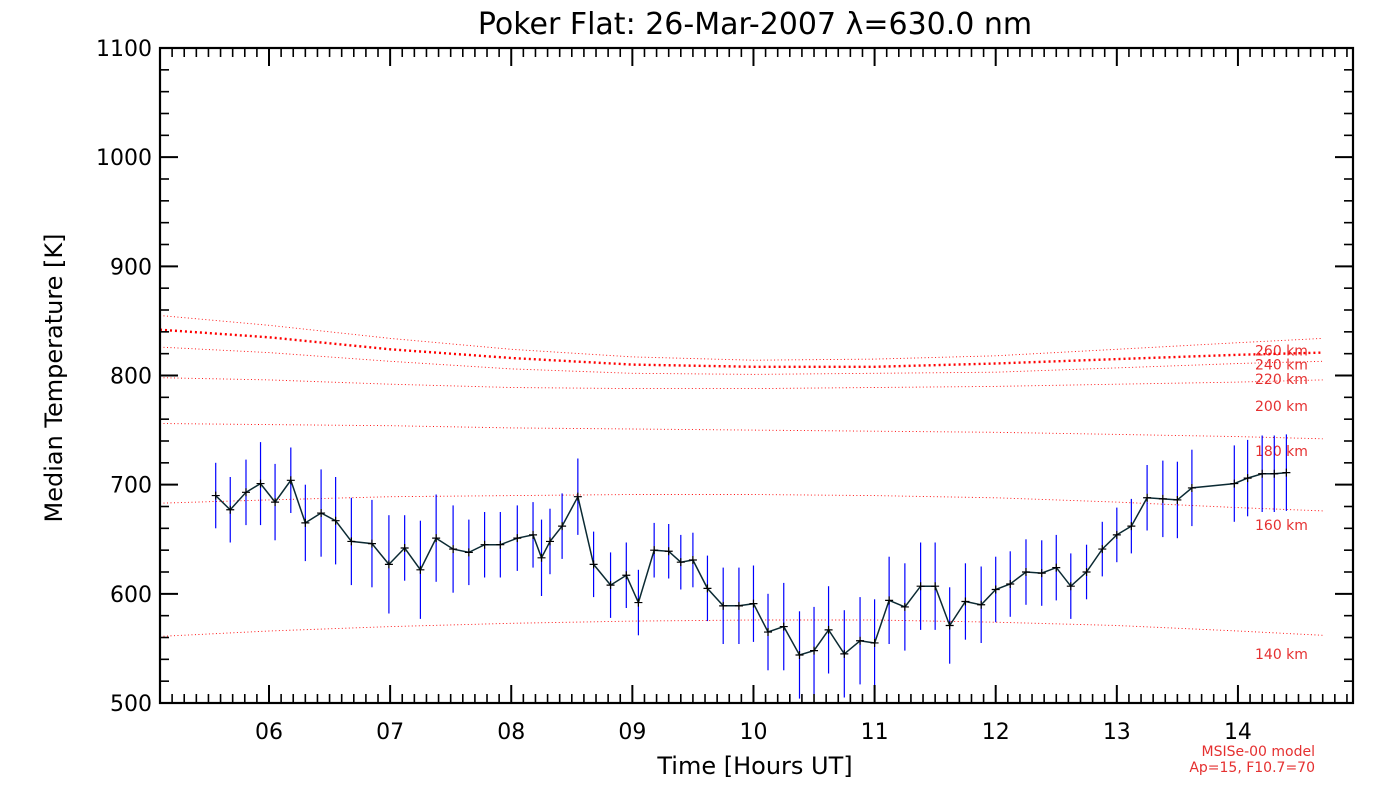 Image resolution: width=1400 pixels, height=800 pixels. I want to click on x-tick-label-3: 09, so click(632, 732).